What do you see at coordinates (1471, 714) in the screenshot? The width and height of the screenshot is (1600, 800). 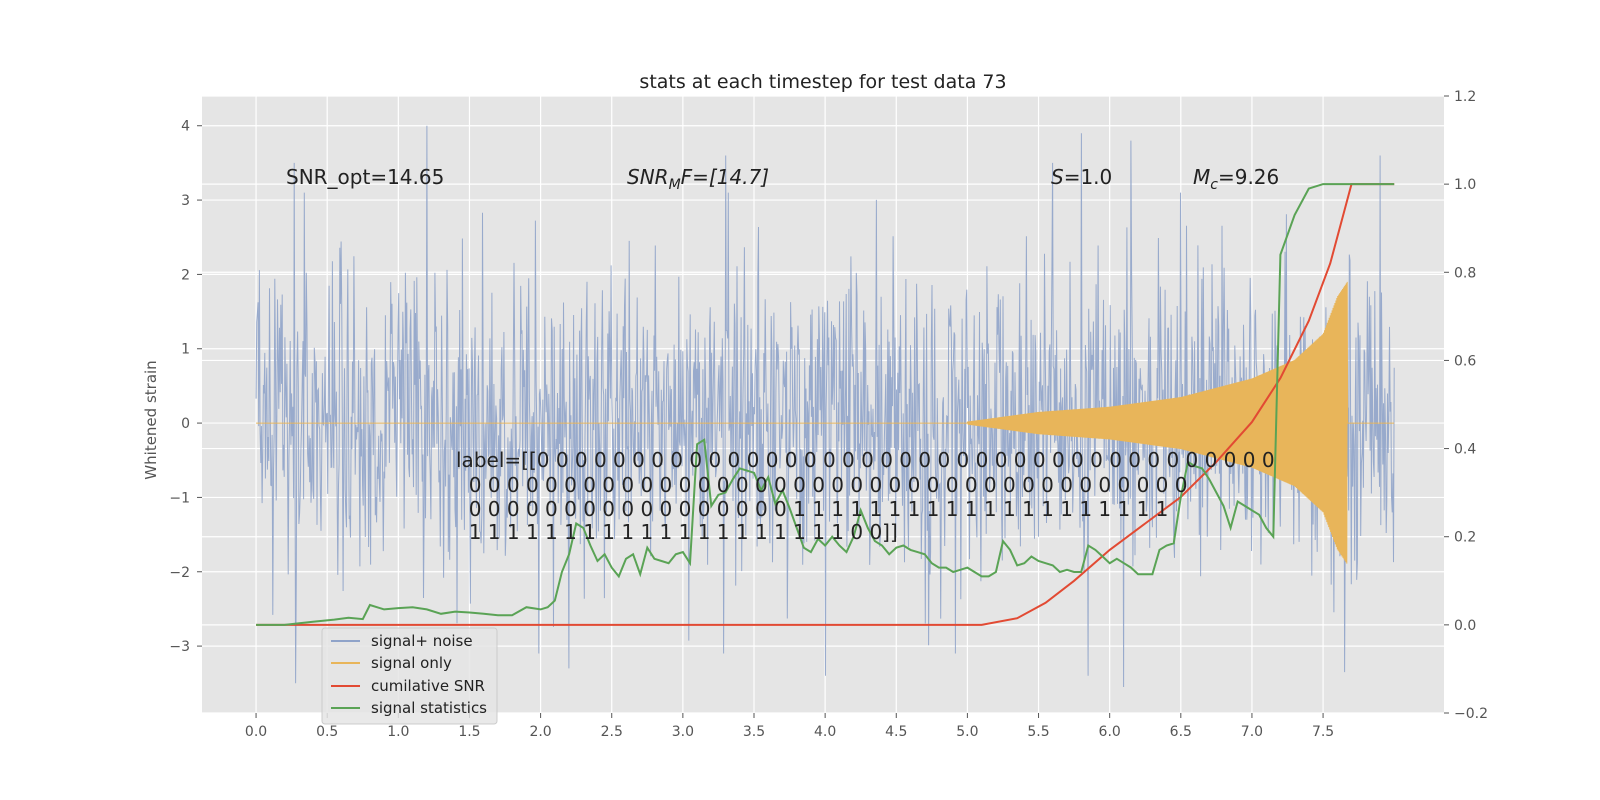 I see `y2-tick-label-0: −0.2` at bounding box center [1471, 714].